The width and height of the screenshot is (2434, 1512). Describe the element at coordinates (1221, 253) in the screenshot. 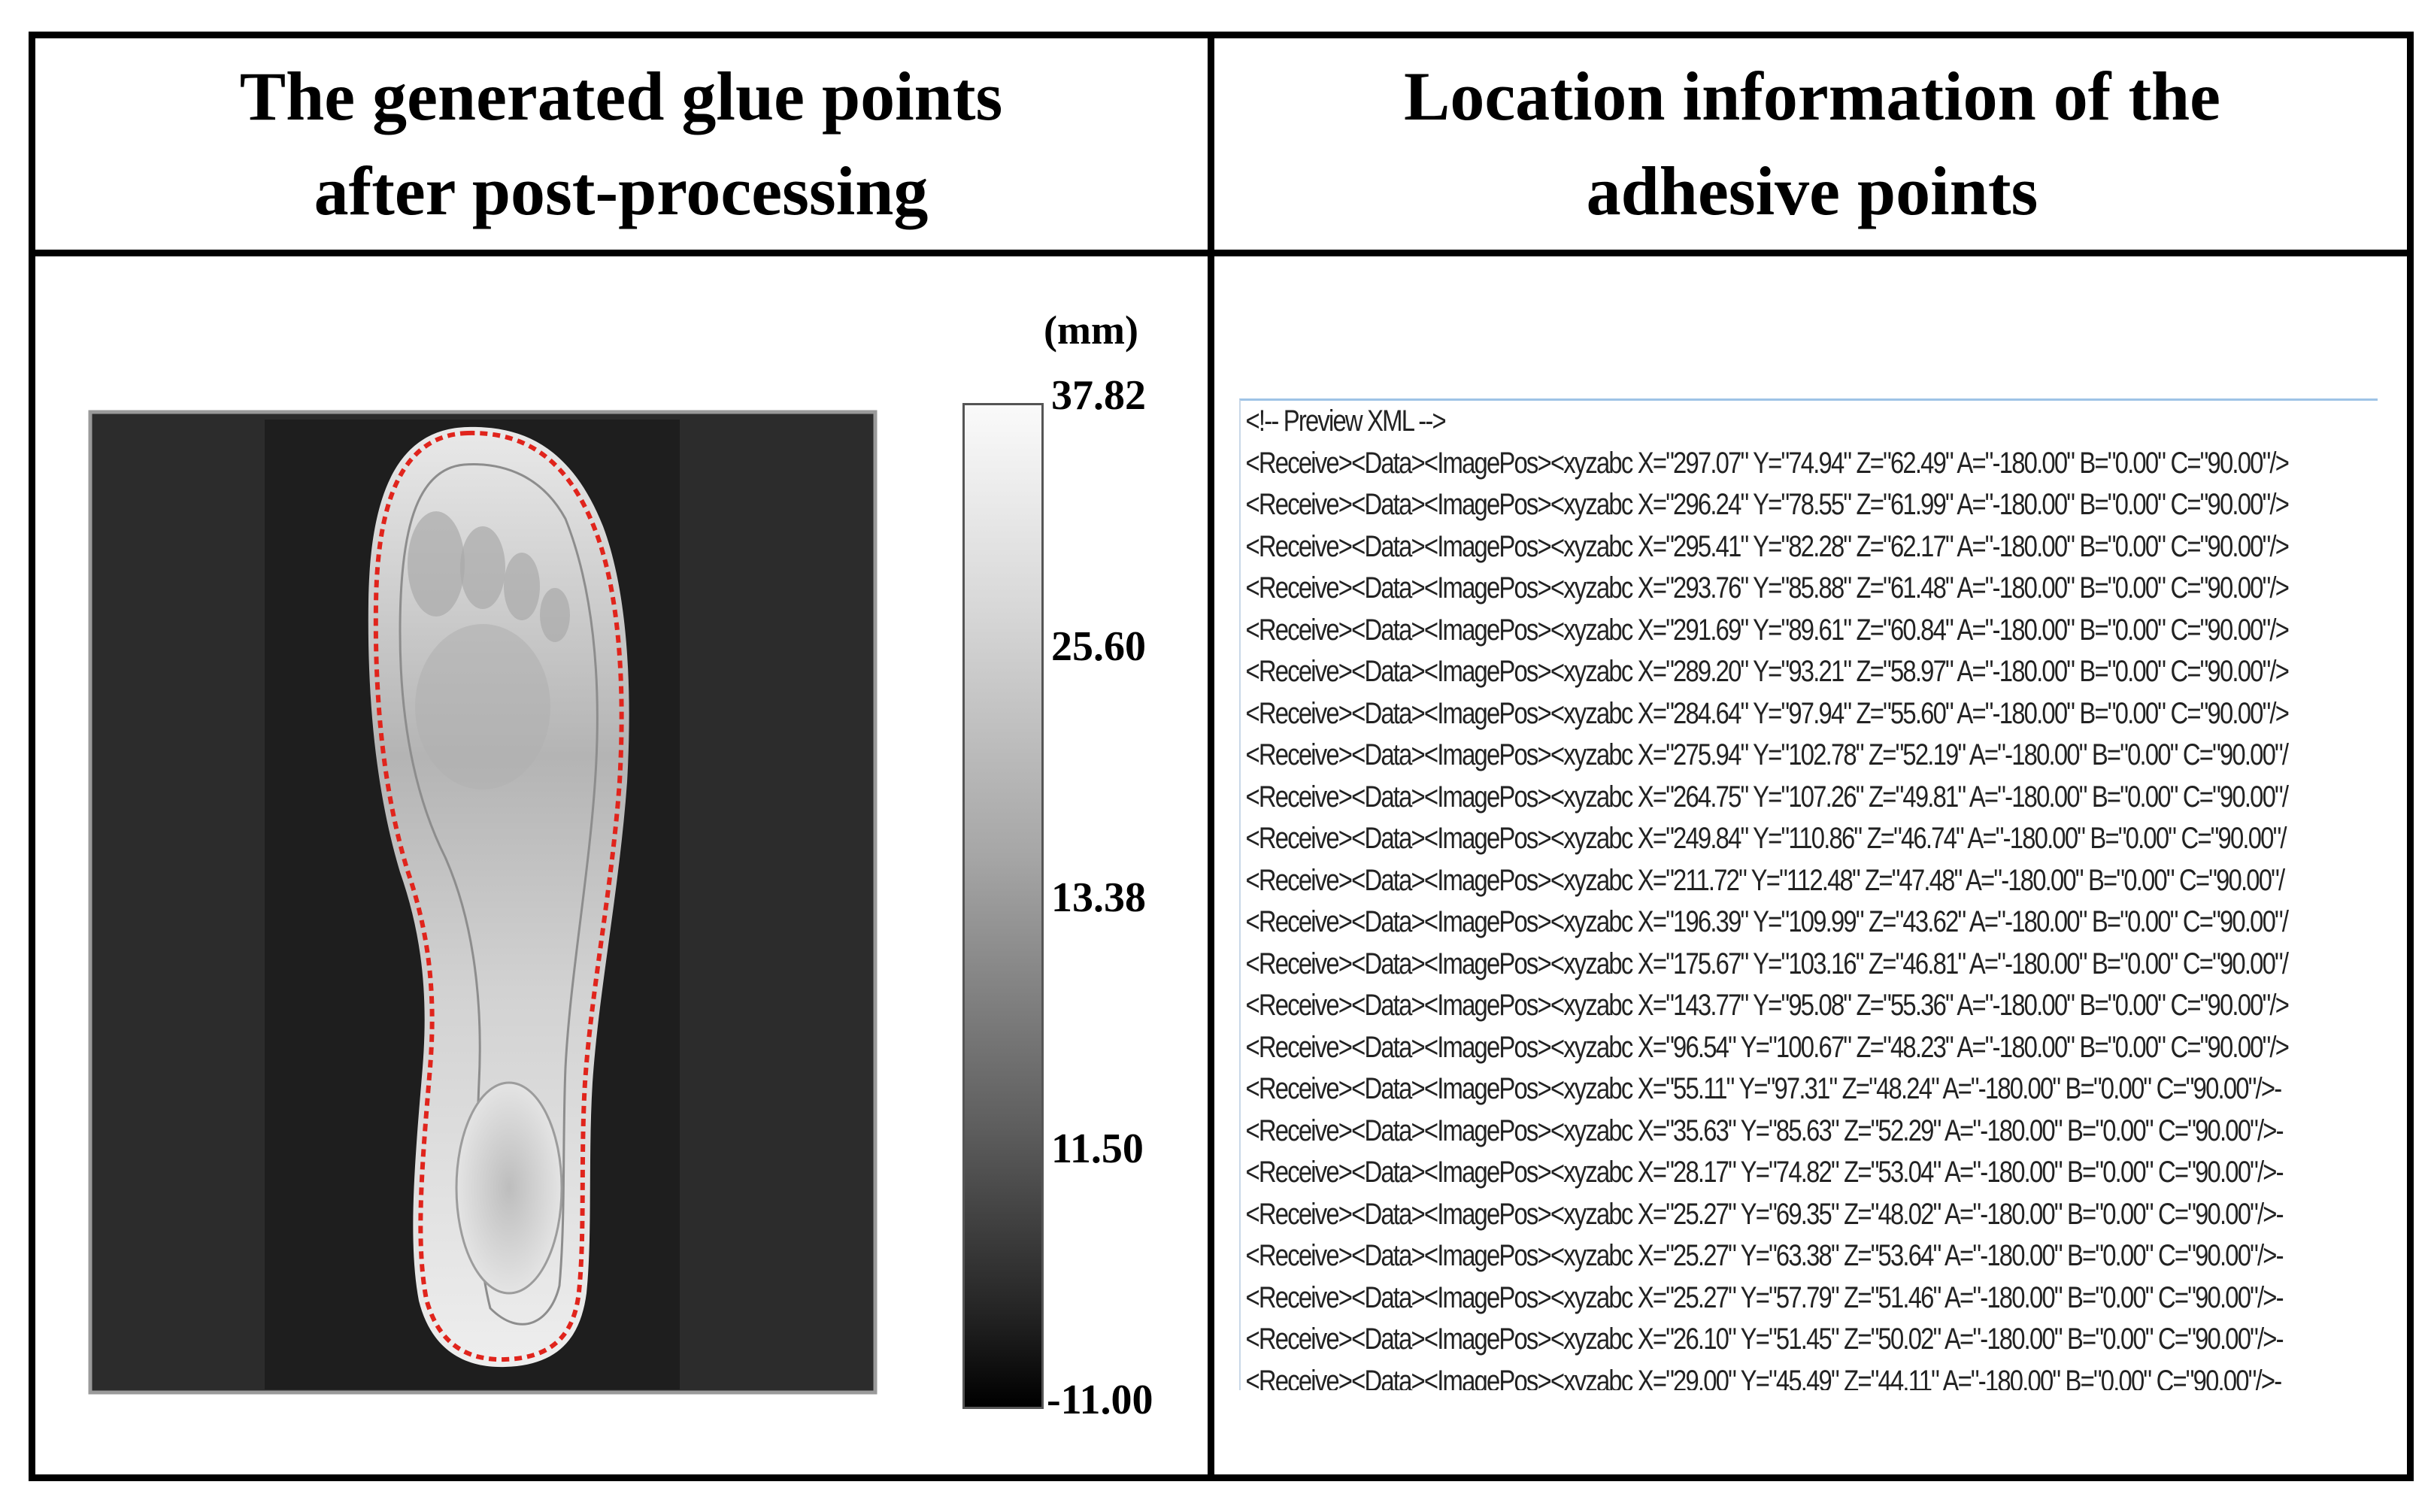

I see `header-divider` at that location.